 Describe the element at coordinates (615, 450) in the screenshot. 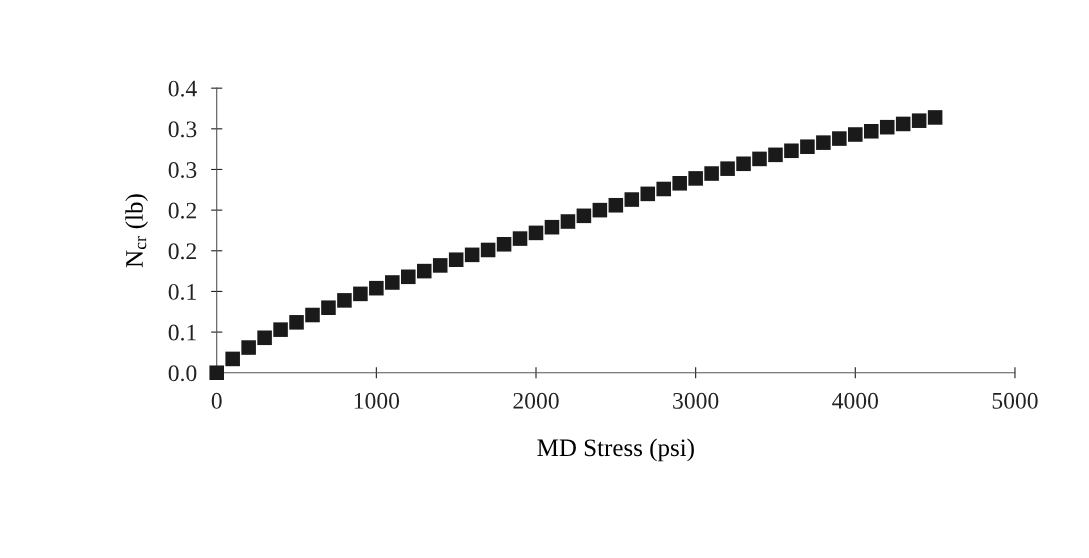

I see `x-axis-title: MD Stress (psi)` at that location.